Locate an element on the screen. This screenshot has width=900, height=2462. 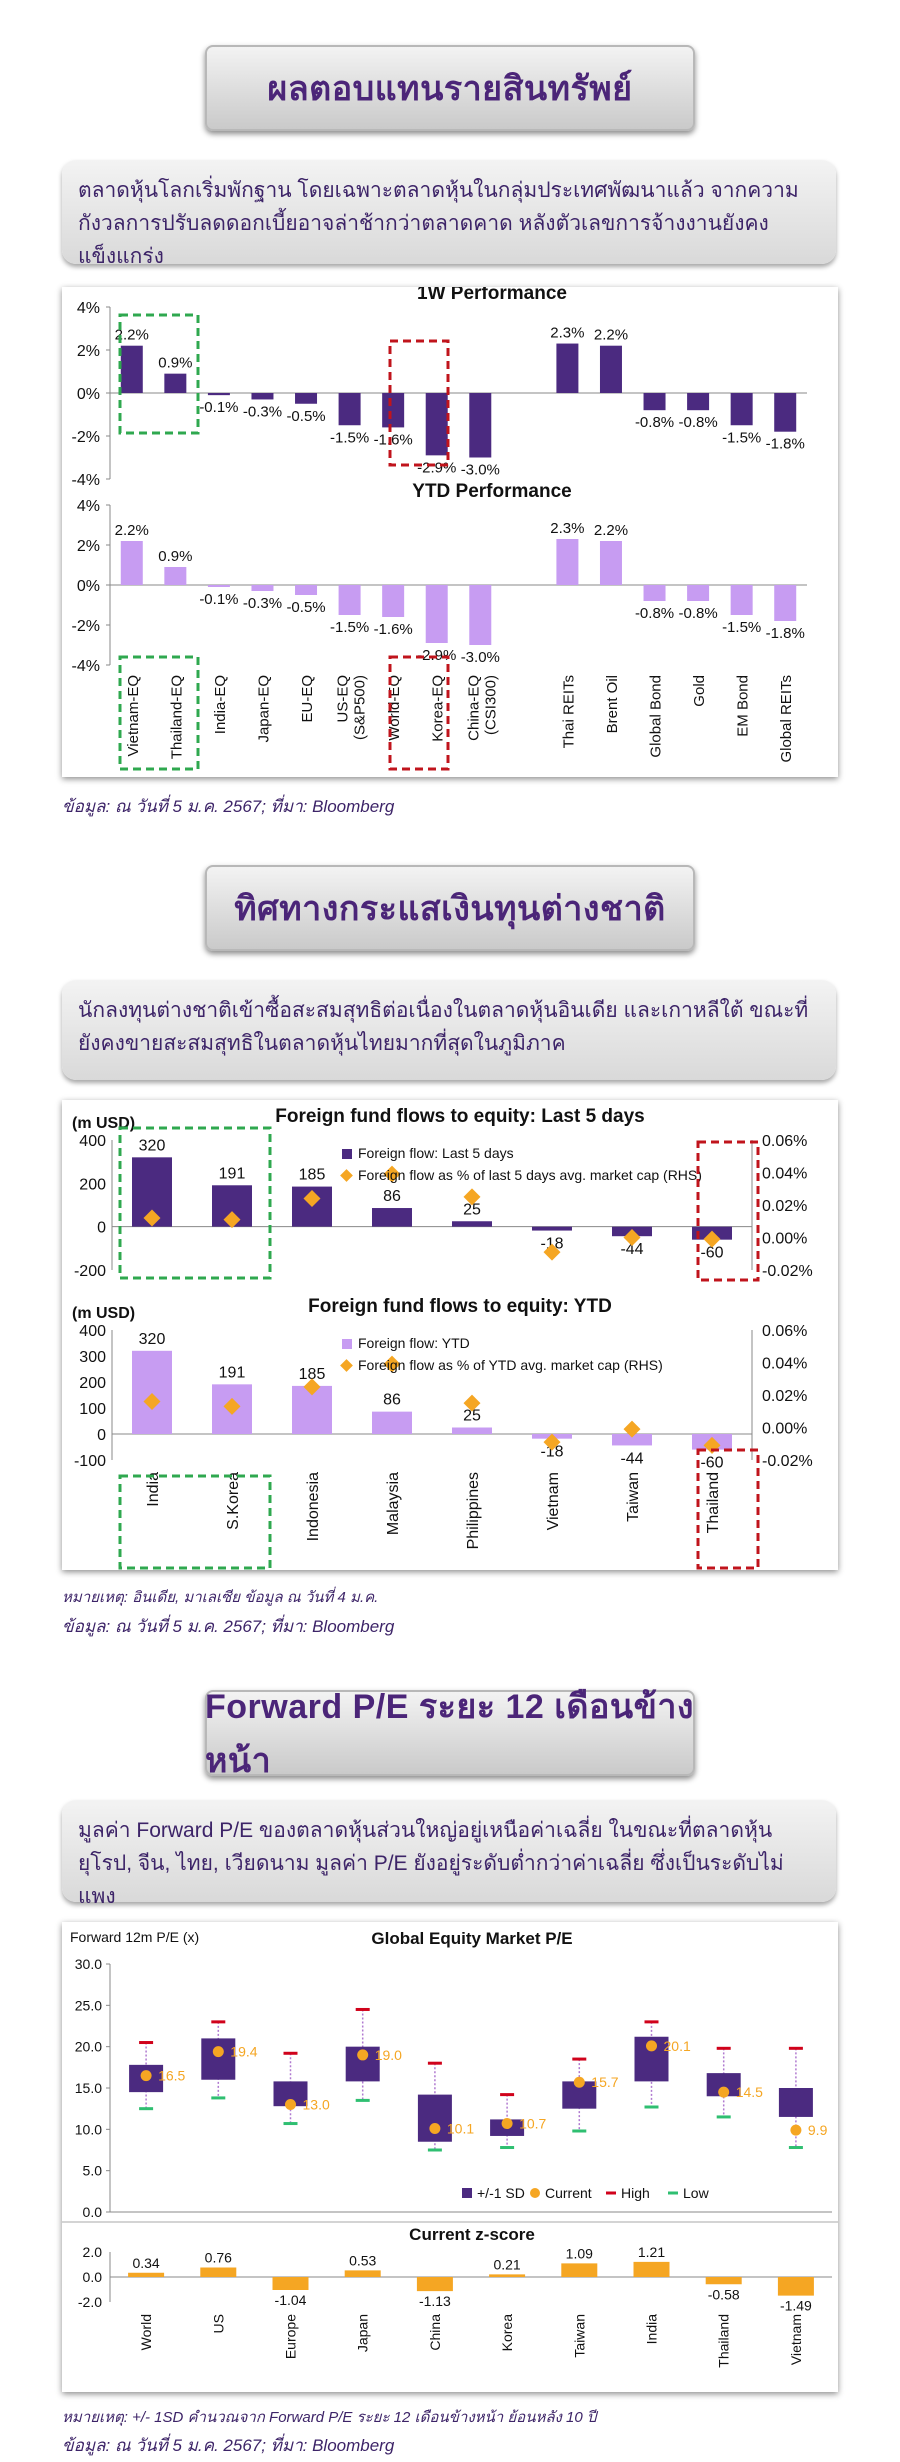
ffytd-data-label: -60 is located at coordinates (711, 1463).